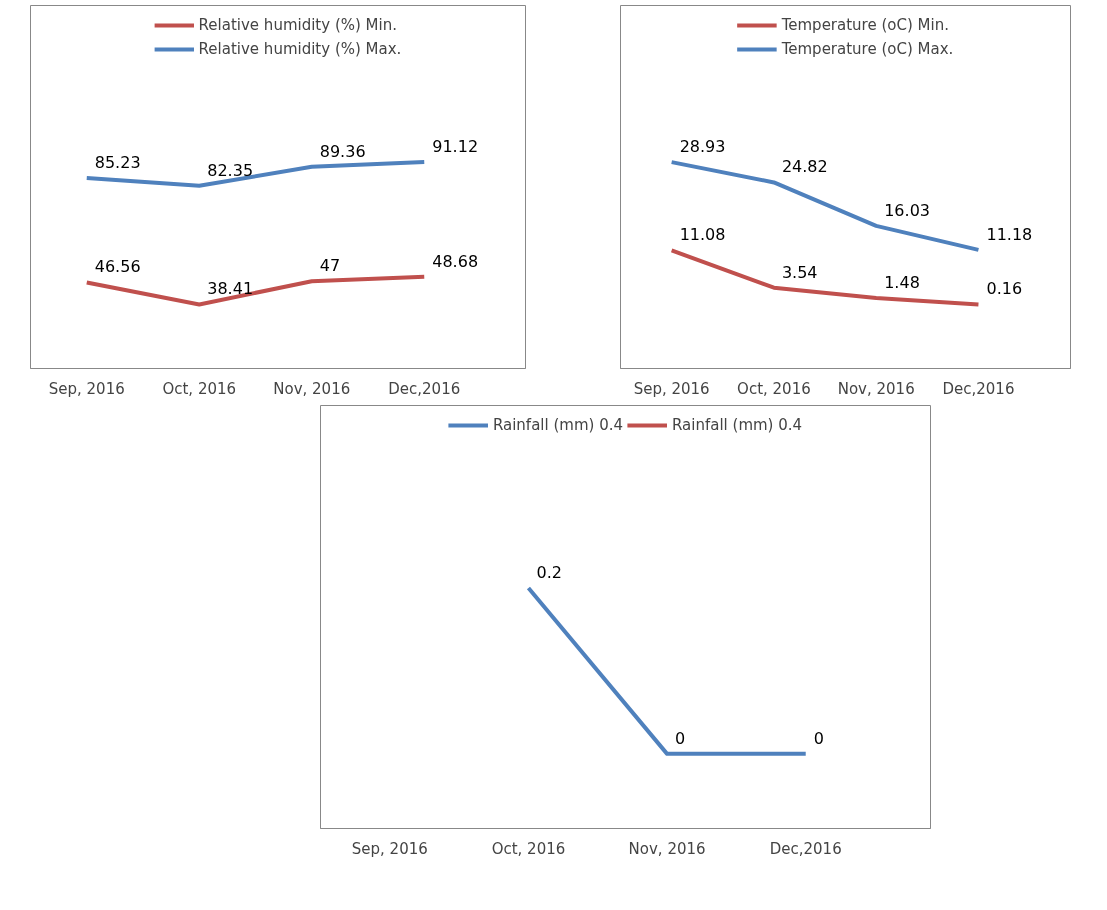 The image size is (1107, 910). What do you see at coordinates (117, 162) in the screenshot?
I see `data-label: 85.23` at bounding box center [117, 162].